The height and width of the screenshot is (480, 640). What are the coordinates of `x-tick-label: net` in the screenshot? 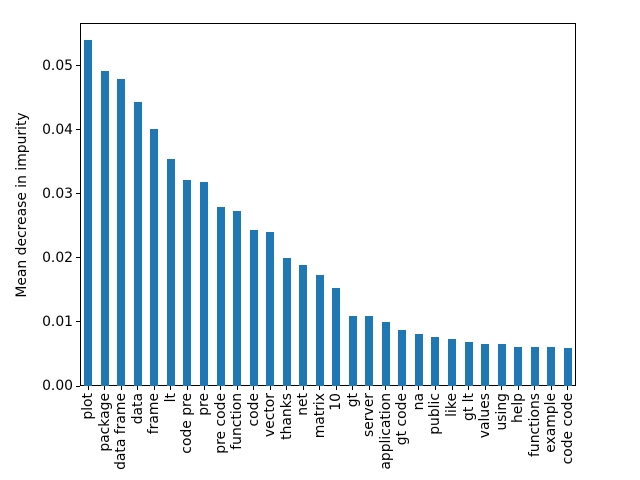 It's located at (303, 404).